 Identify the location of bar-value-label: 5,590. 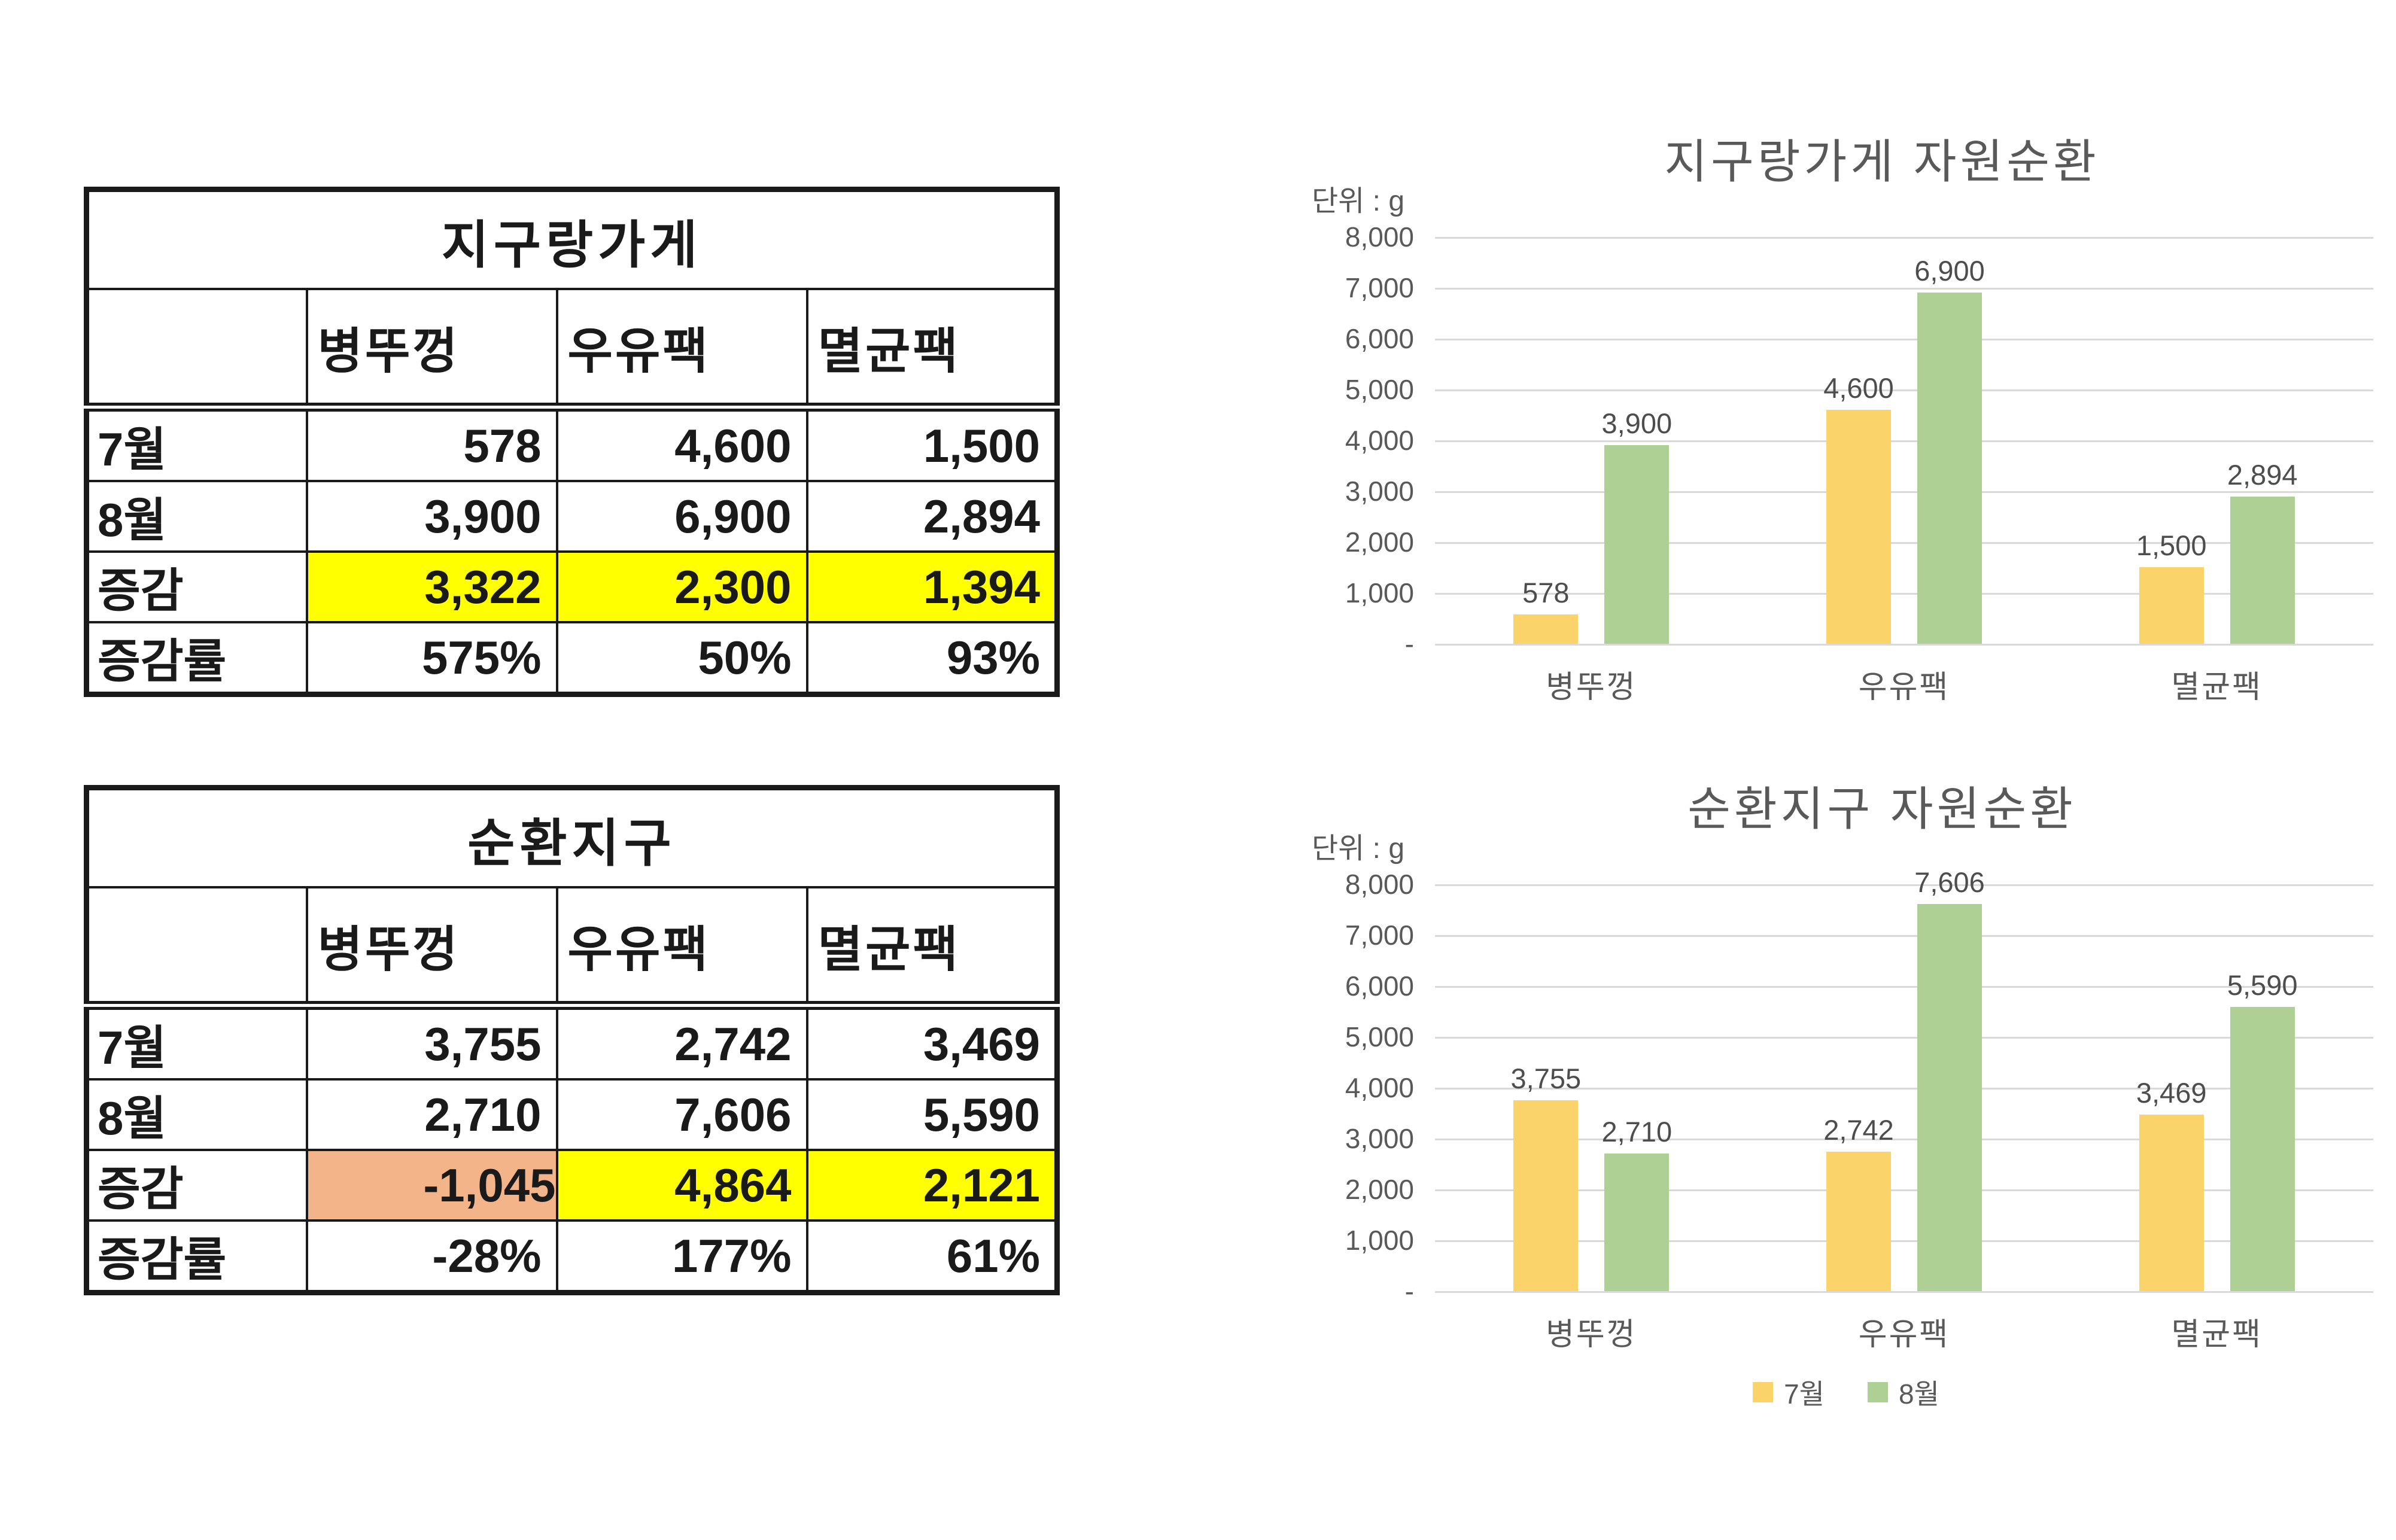
(2262, 985).